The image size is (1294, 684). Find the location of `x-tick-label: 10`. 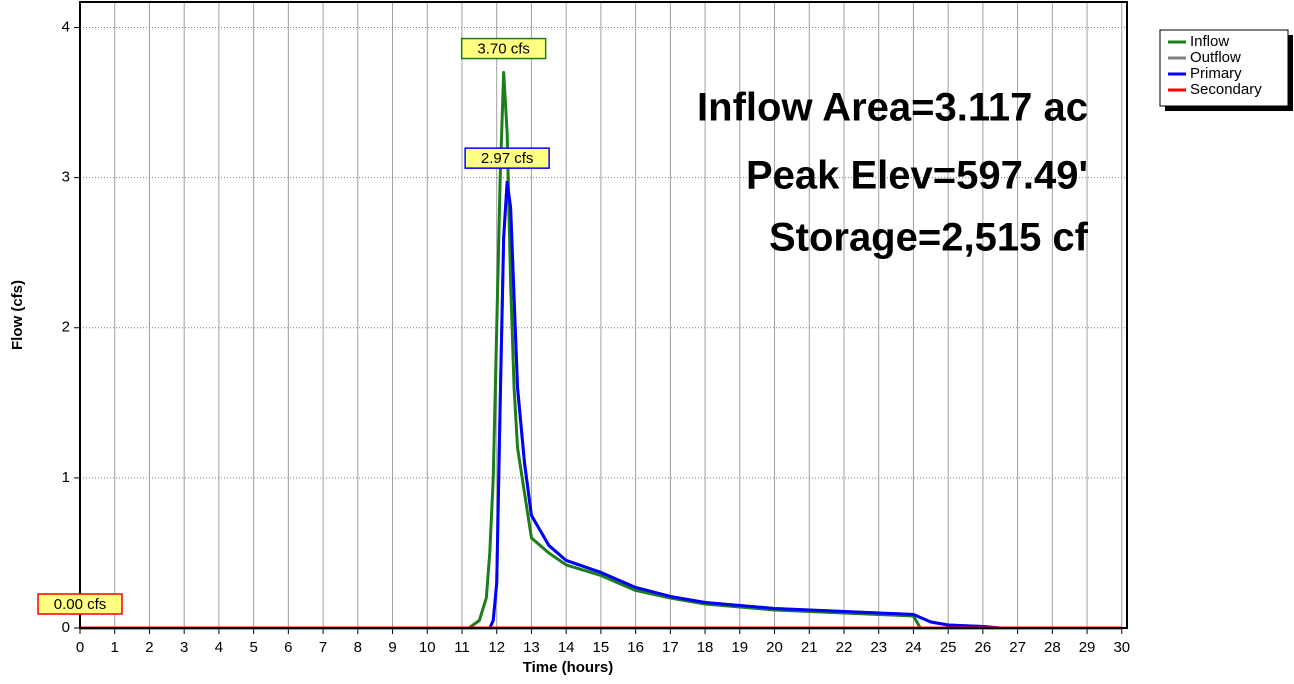

x-tick-label: 10 is located at coordinates (427, 647).